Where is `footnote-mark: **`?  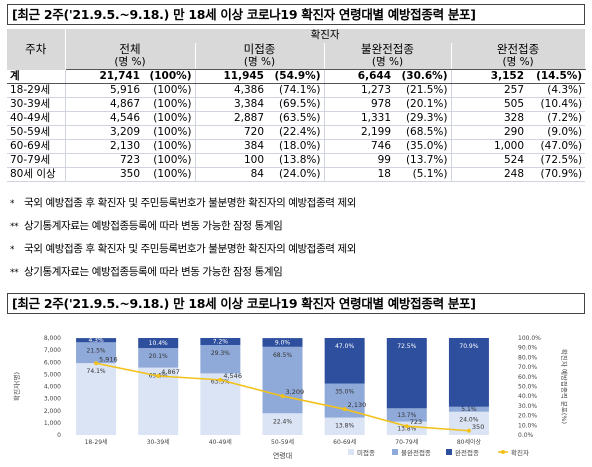 footnote-mark: ** is located at coordinates (14, 227).